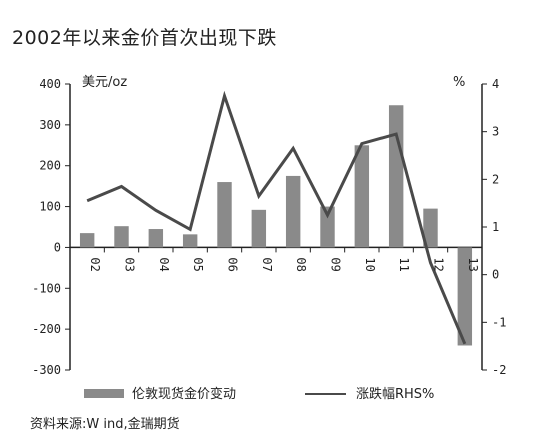 The width and height of the screenshot is (540, 448). What do you see at coordinates (259, 394) in the screenshot?
I see `legend: 伦敦现货金价变动 涨跌幅RHS%` at bounding box center [259, 394].